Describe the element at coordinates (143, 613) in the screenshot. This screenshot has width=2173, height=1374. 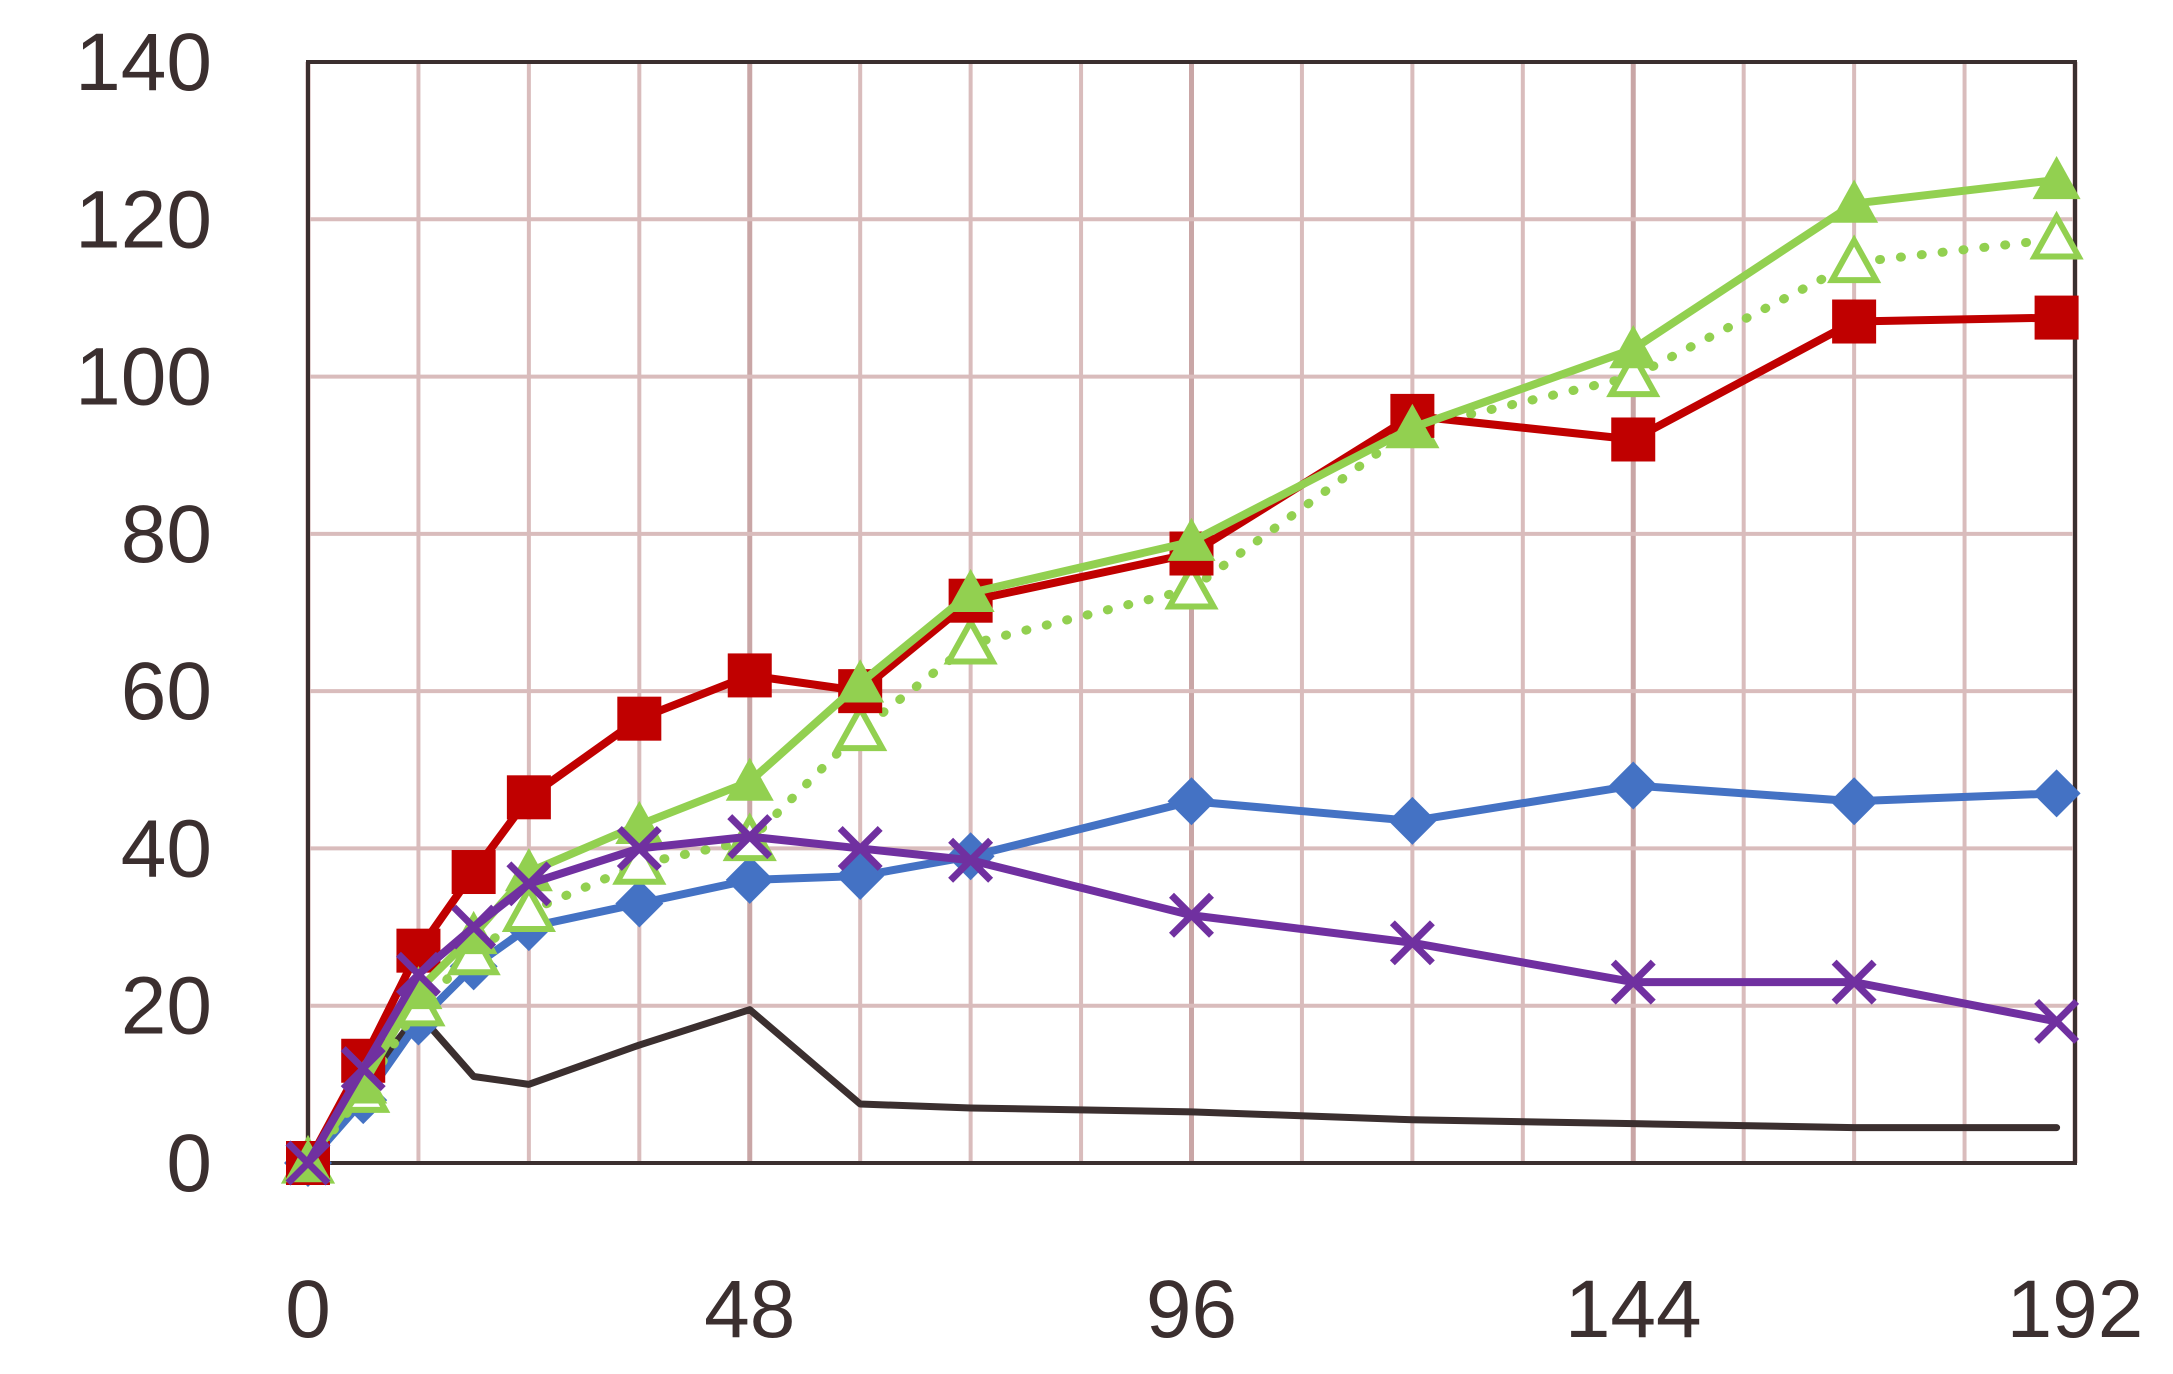
I see `y-axis: 0 20 40 60 80 100 120 140` at that location.